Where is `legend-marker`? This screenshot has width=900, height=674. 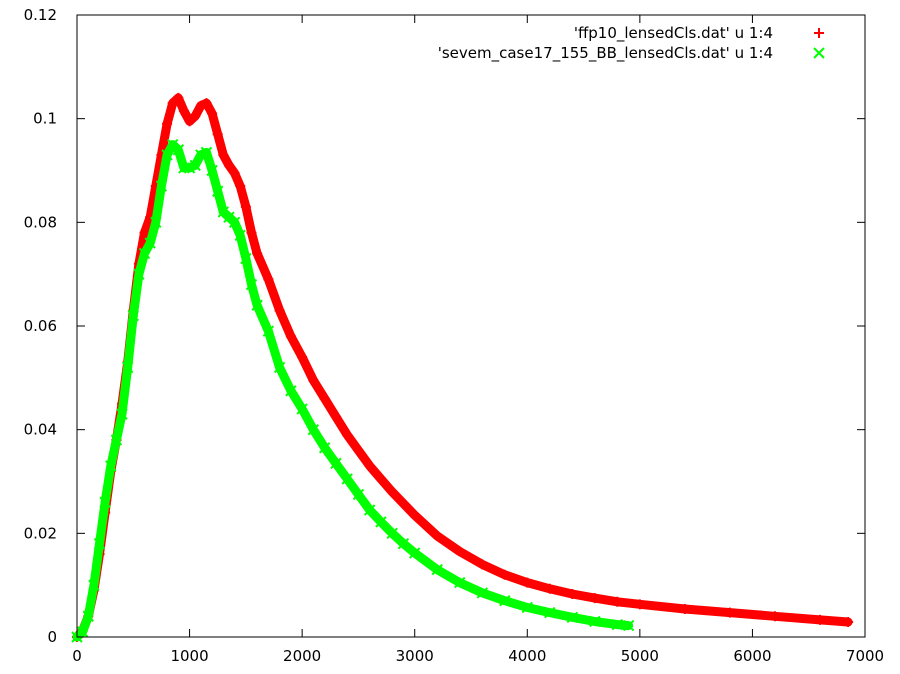 legend-marker is located at coordinates (819, 33).